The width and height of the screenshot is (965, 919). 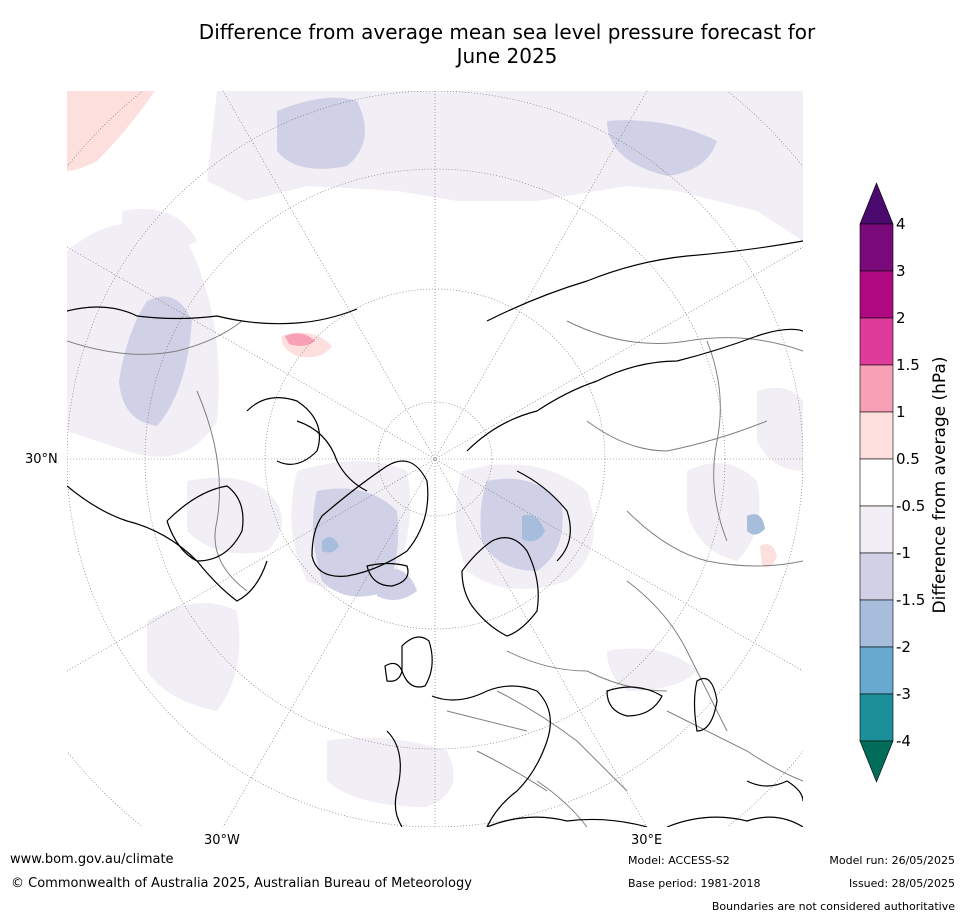 What do you see at coordinates (507, 56) in the screenshot?
I see `title-line-2: June 2025` at bounding box center [507, 56].